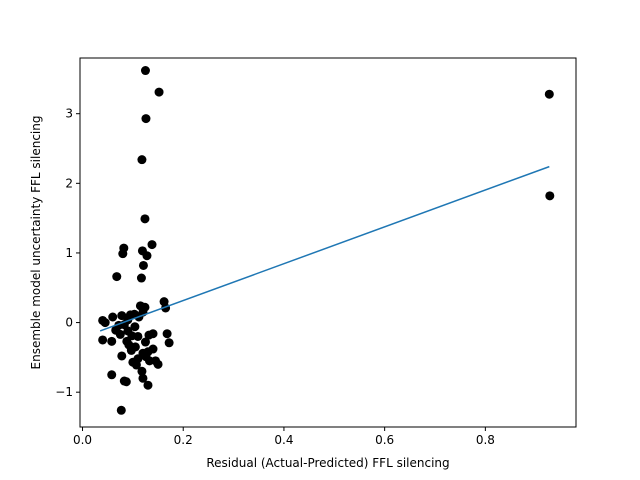  What do you see at coordinates (64, 392) in the screenshot?
I see `y-tick-label: −1` at bounding box center [64, 392].